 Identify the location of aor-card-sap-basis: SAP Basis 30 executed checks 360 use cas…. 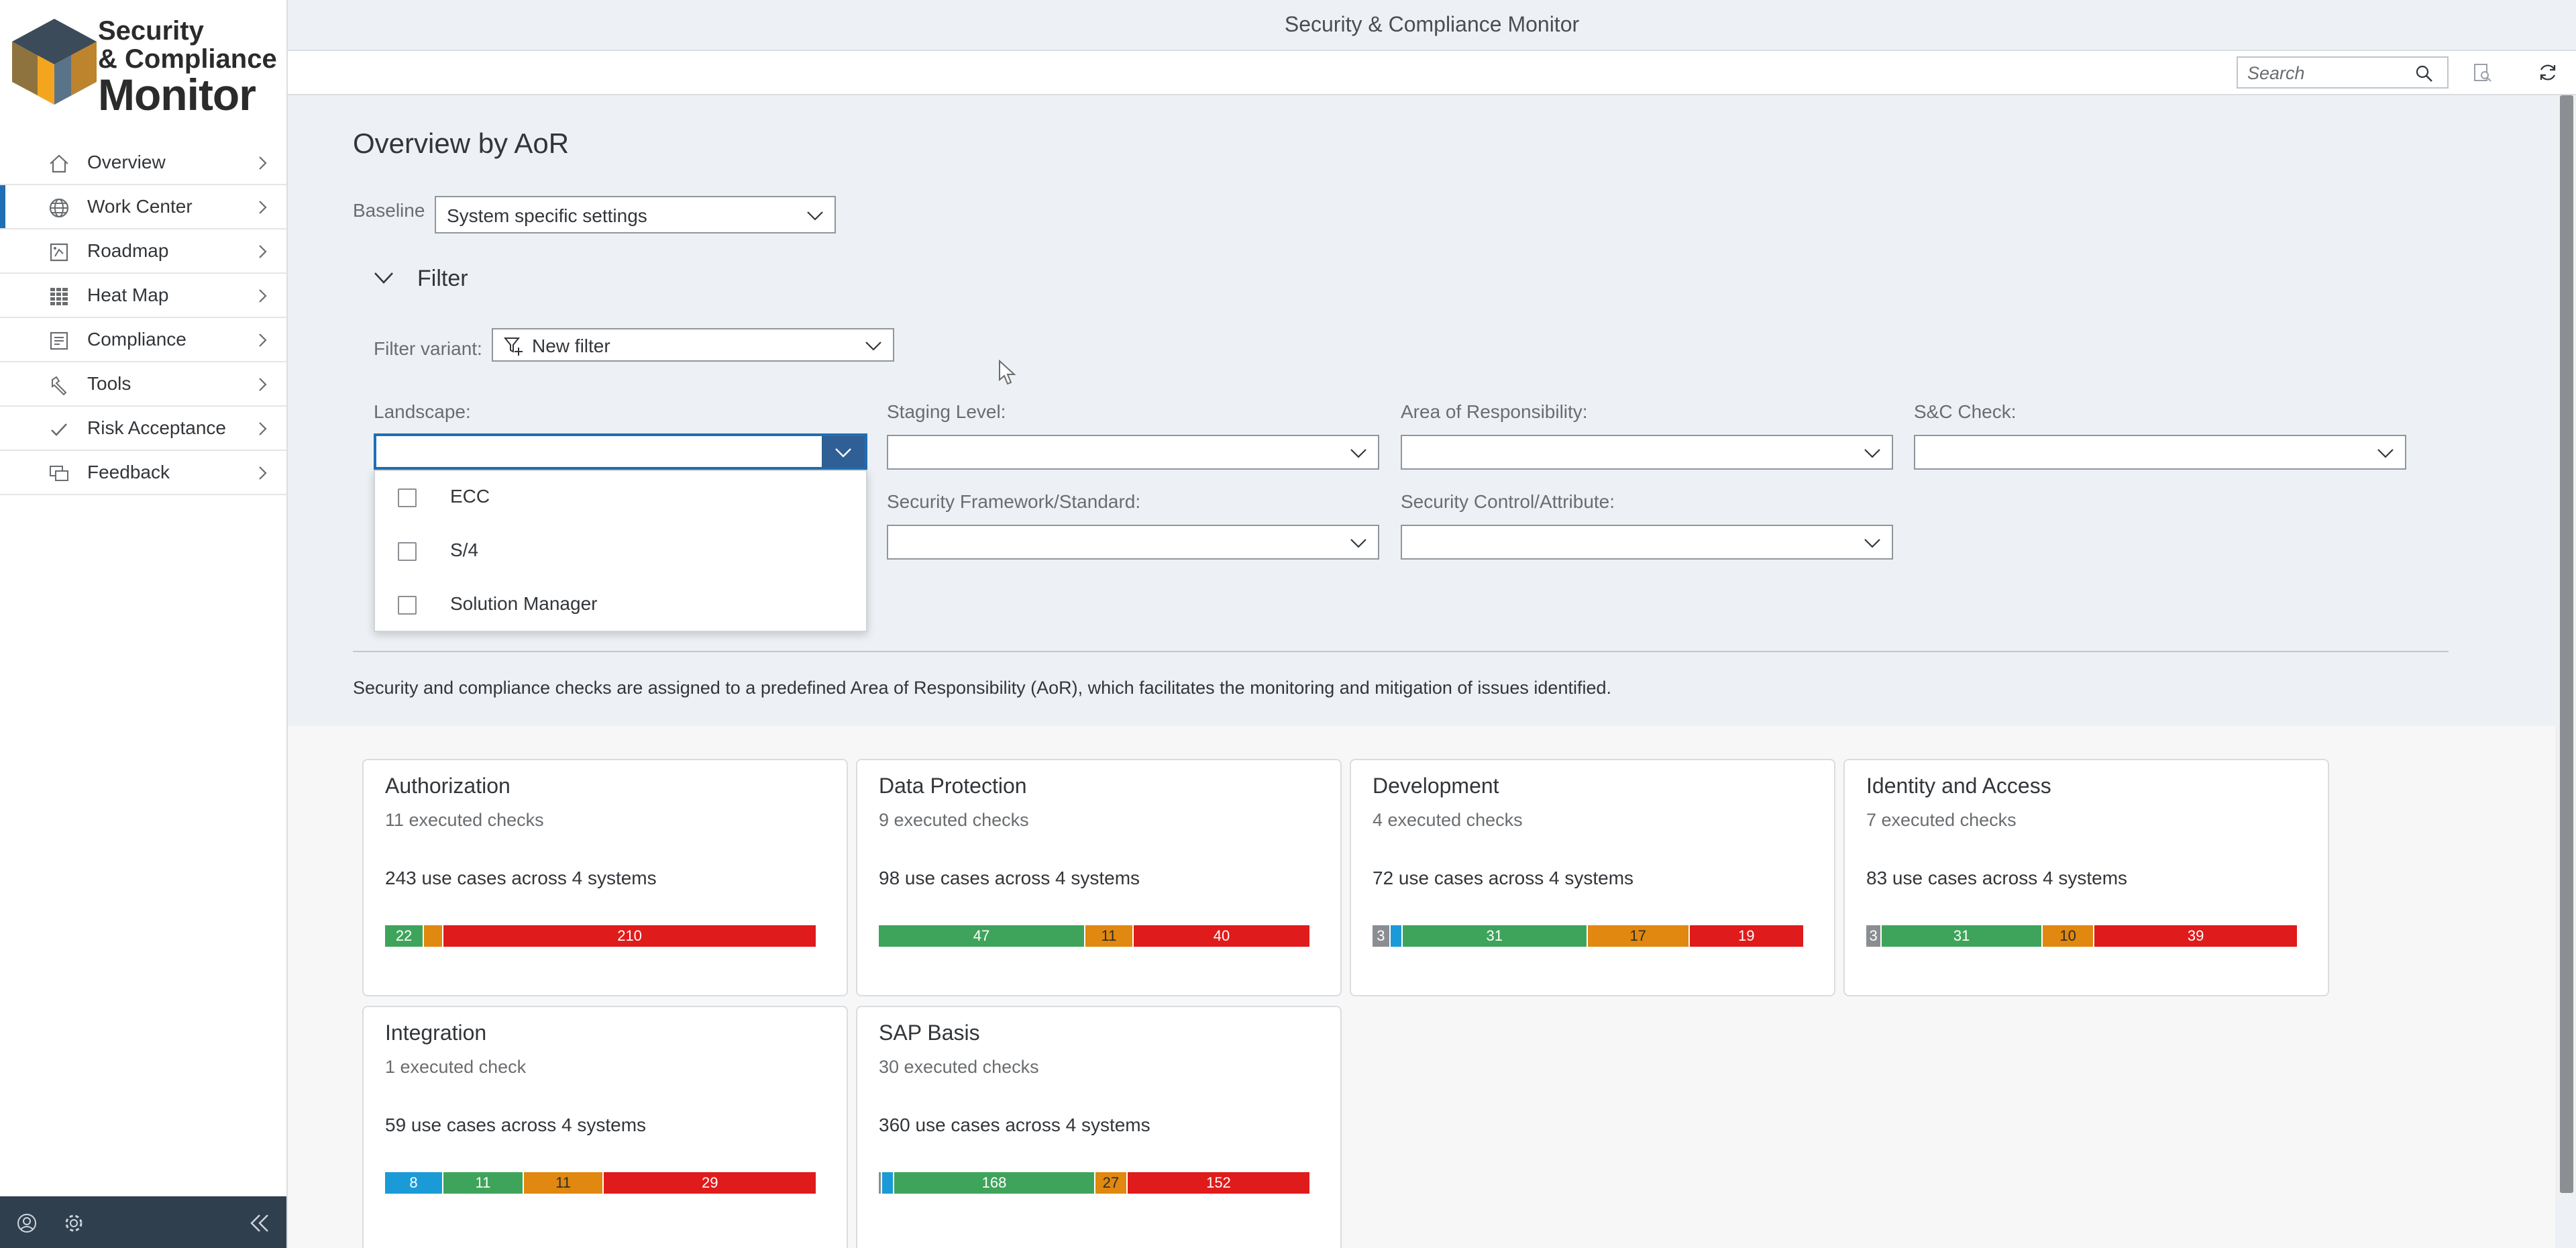
(1099, 1127).